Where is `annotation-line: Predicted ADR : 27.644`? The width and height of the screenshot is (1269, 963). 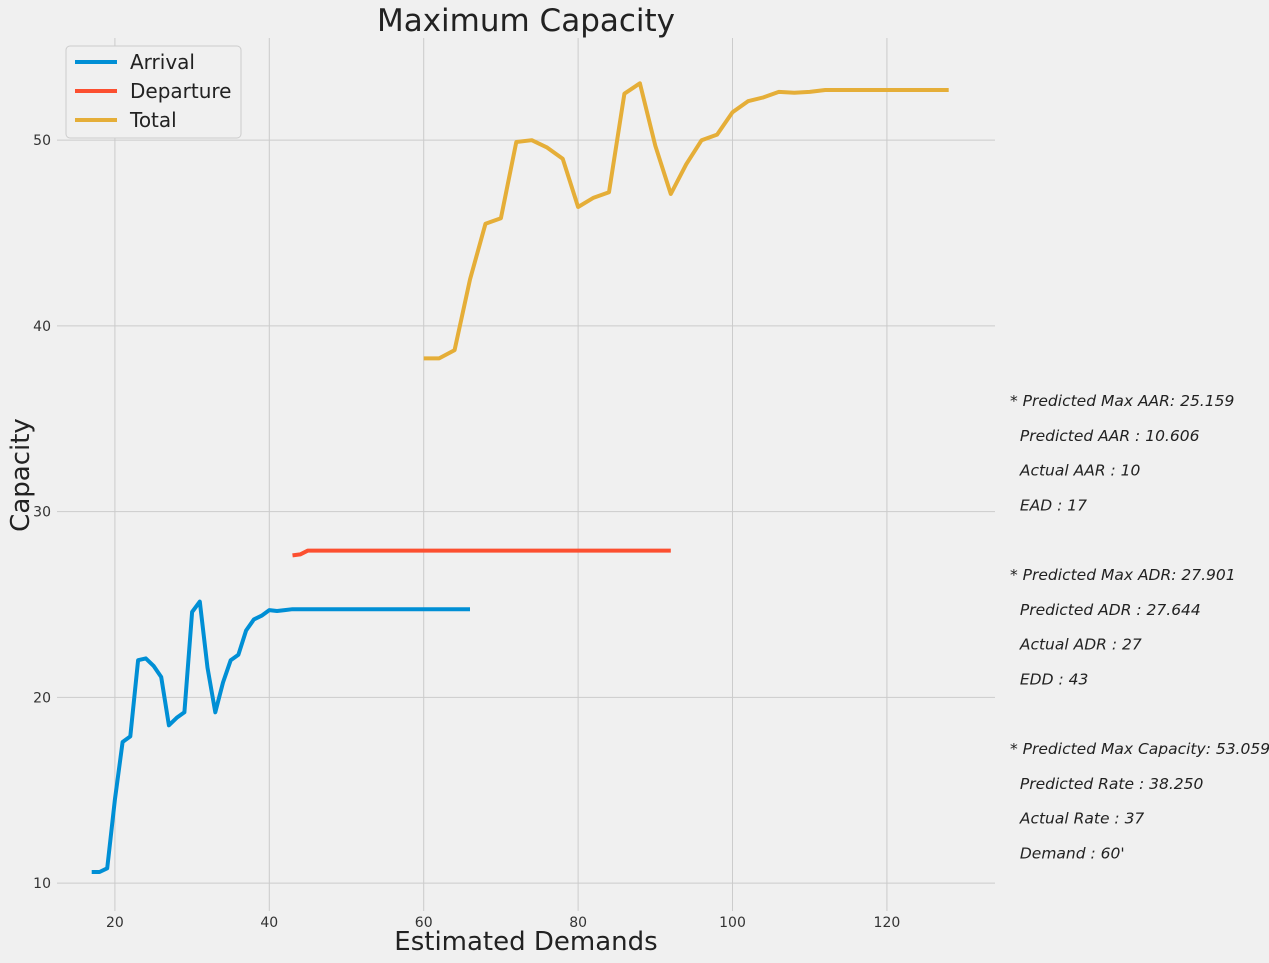
annotation-line: Predicted ADR : 27.644 is located at coordinates (1105, 610).